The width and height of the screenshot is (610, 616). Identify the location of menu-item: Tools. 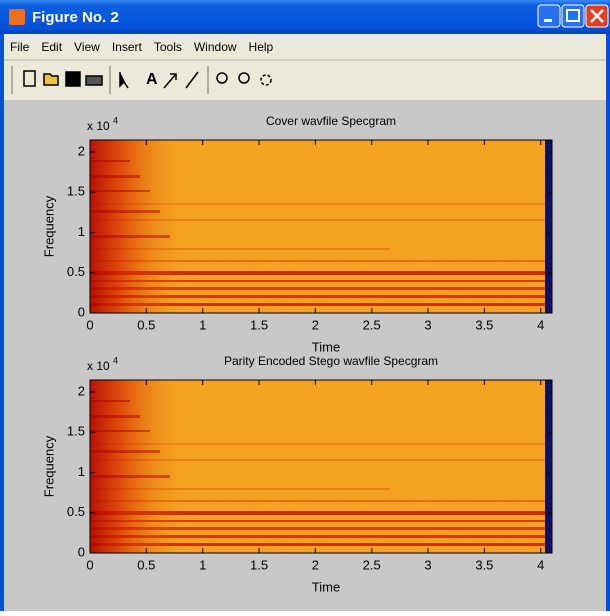
(168, 47).